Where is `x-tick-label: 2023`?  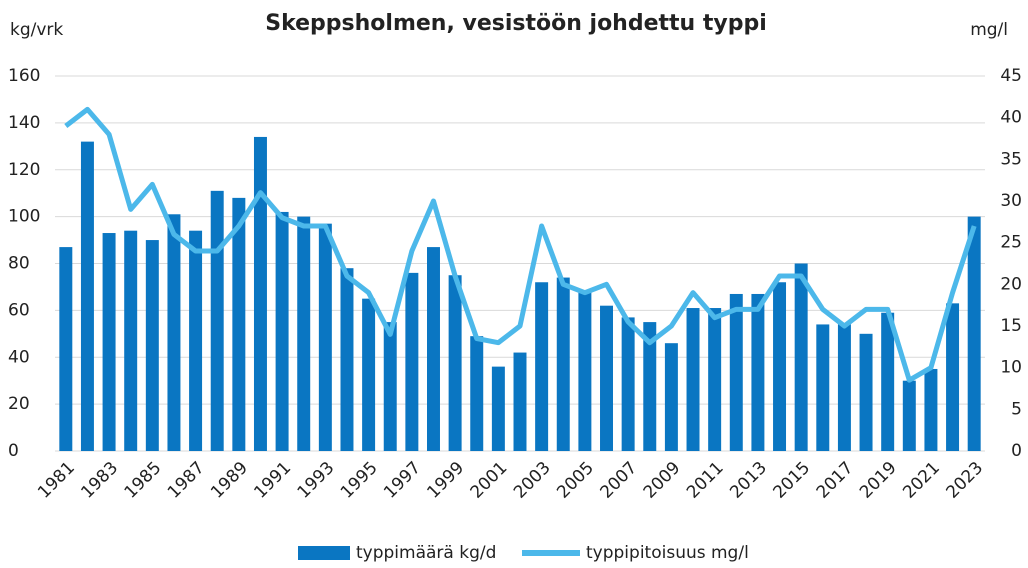
x-tick-label: 2023 is located at coordinates (965, 480).